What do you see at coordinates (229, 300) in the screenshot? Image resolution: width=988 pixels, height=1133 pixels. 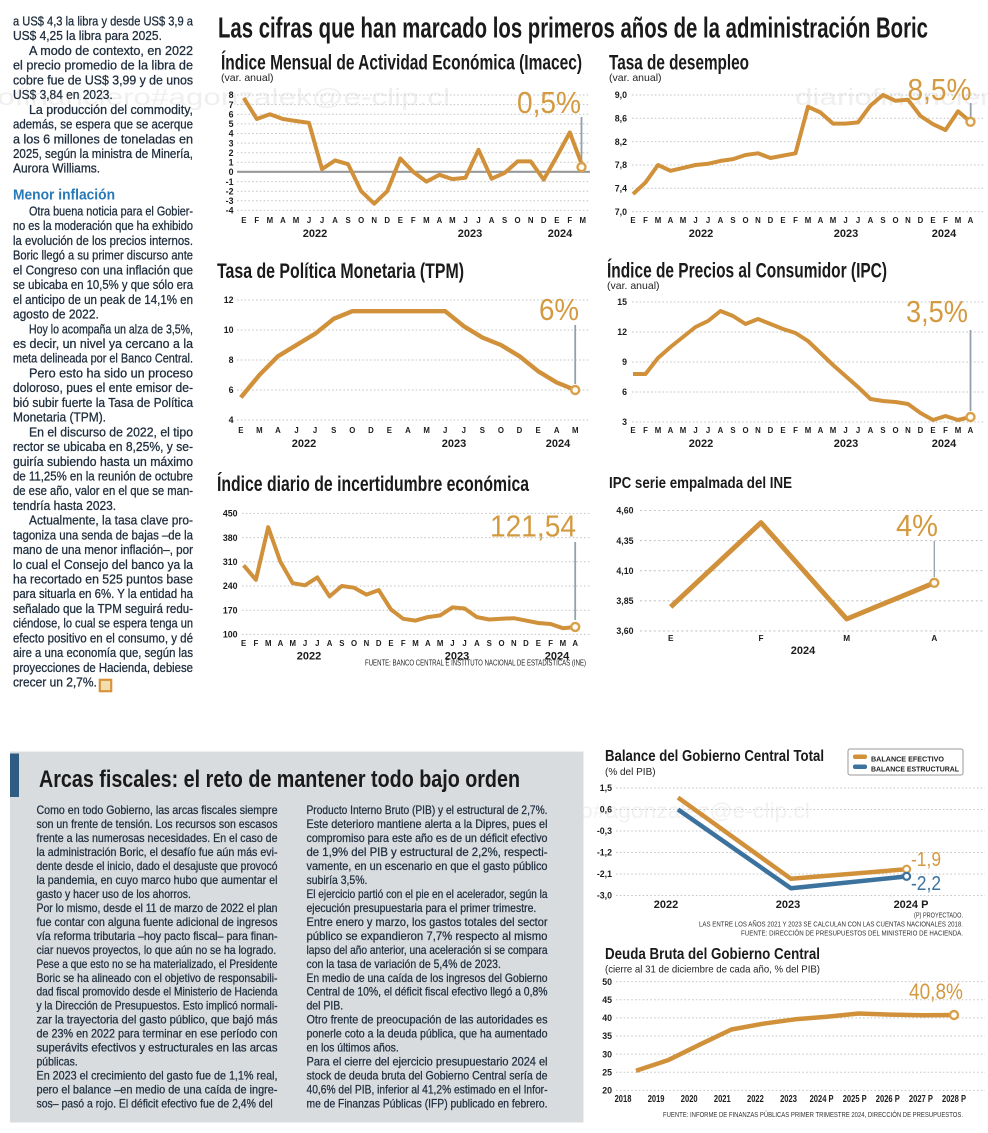 I see `svg-text: 12` at bounding box center [229, 300].